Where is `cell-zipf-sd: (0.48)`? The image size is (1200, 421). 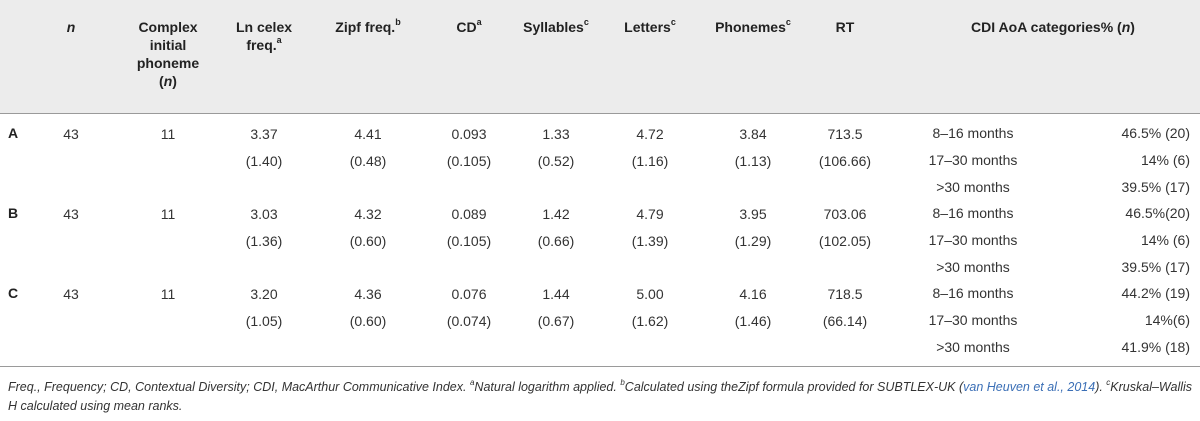 cell-zipf-sd: (0.48) is located at coordinates (368, 161).